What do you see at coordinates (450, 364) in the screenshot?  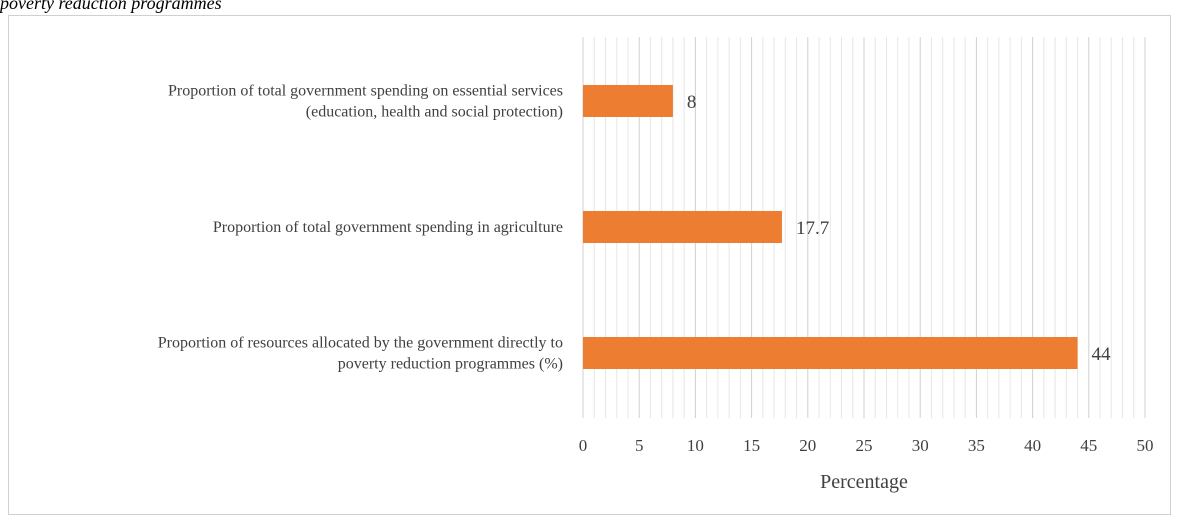 I see `category-label-3: poverty reduction programmes (%)` at bounding box center [450, 364].